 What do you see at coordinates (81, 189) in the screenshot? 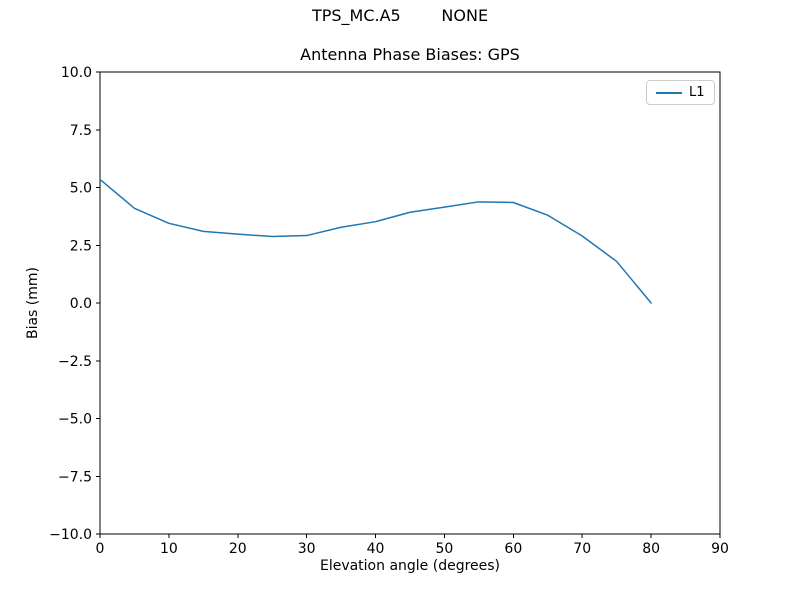
I see `y-tick-label: 5.0` at bounding box center [81, 189].